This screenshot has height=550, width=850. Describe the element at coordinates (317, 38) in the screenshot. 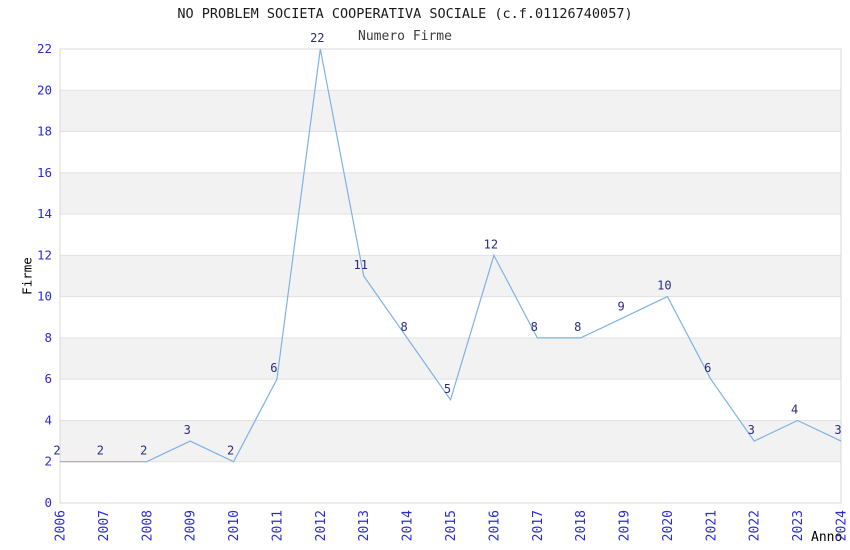

I see `data-point-label: 22` at that location.